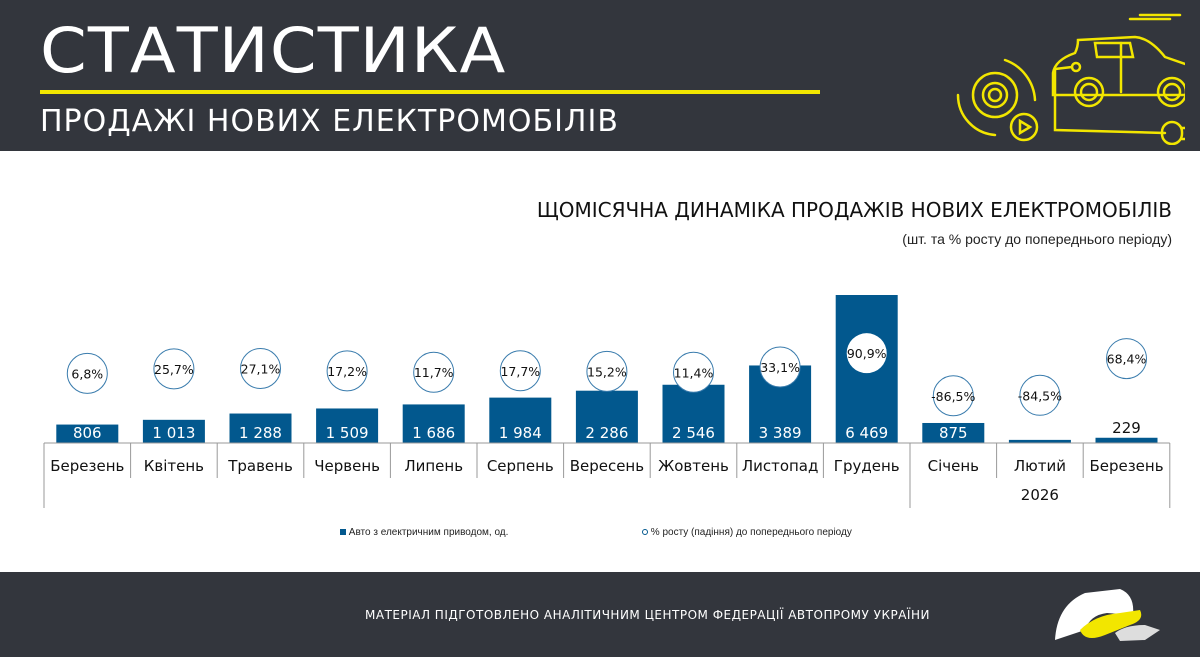 This screenshot has height=657, width=1200. I want to click on year-group-label: 2026, so click(1040, 495).